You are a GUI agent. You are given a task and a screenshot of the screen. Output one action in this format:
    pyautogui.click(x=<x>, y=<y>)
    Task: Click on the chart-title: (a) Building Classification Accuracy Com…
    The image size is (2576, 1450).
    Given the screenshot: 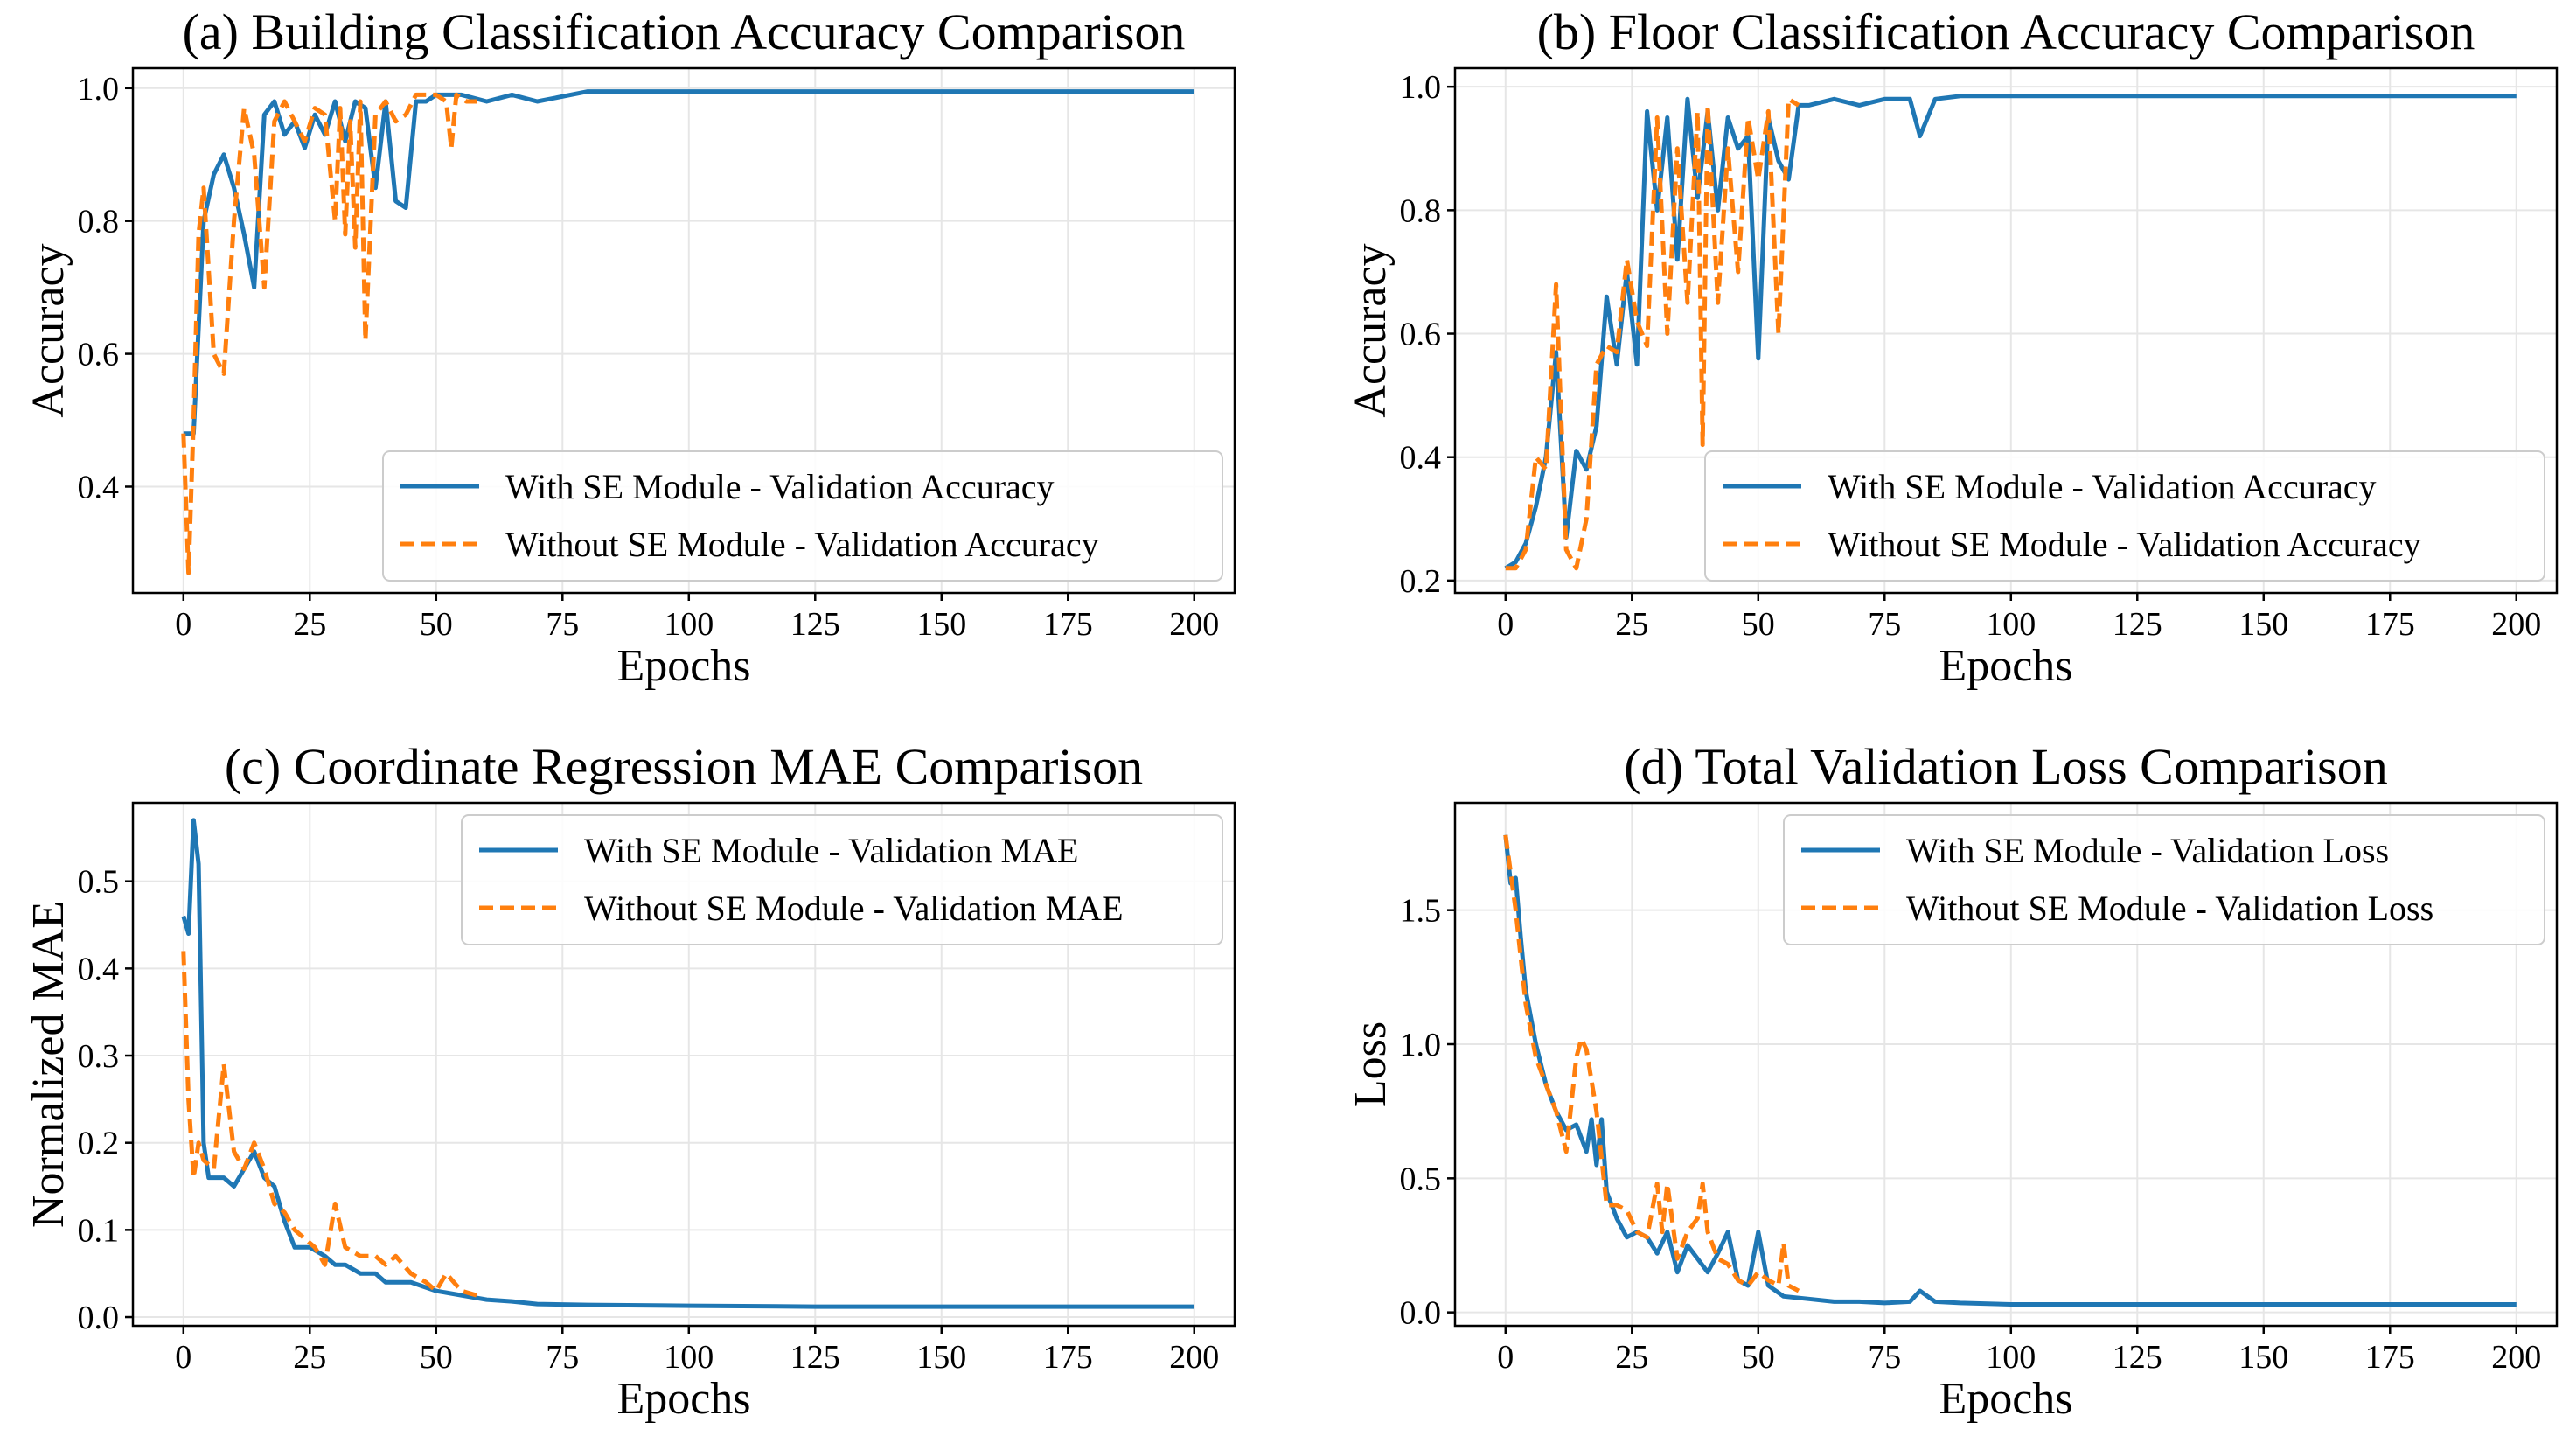 What is the action you would take?
    pyautogui.click(x=684, y=31)
    